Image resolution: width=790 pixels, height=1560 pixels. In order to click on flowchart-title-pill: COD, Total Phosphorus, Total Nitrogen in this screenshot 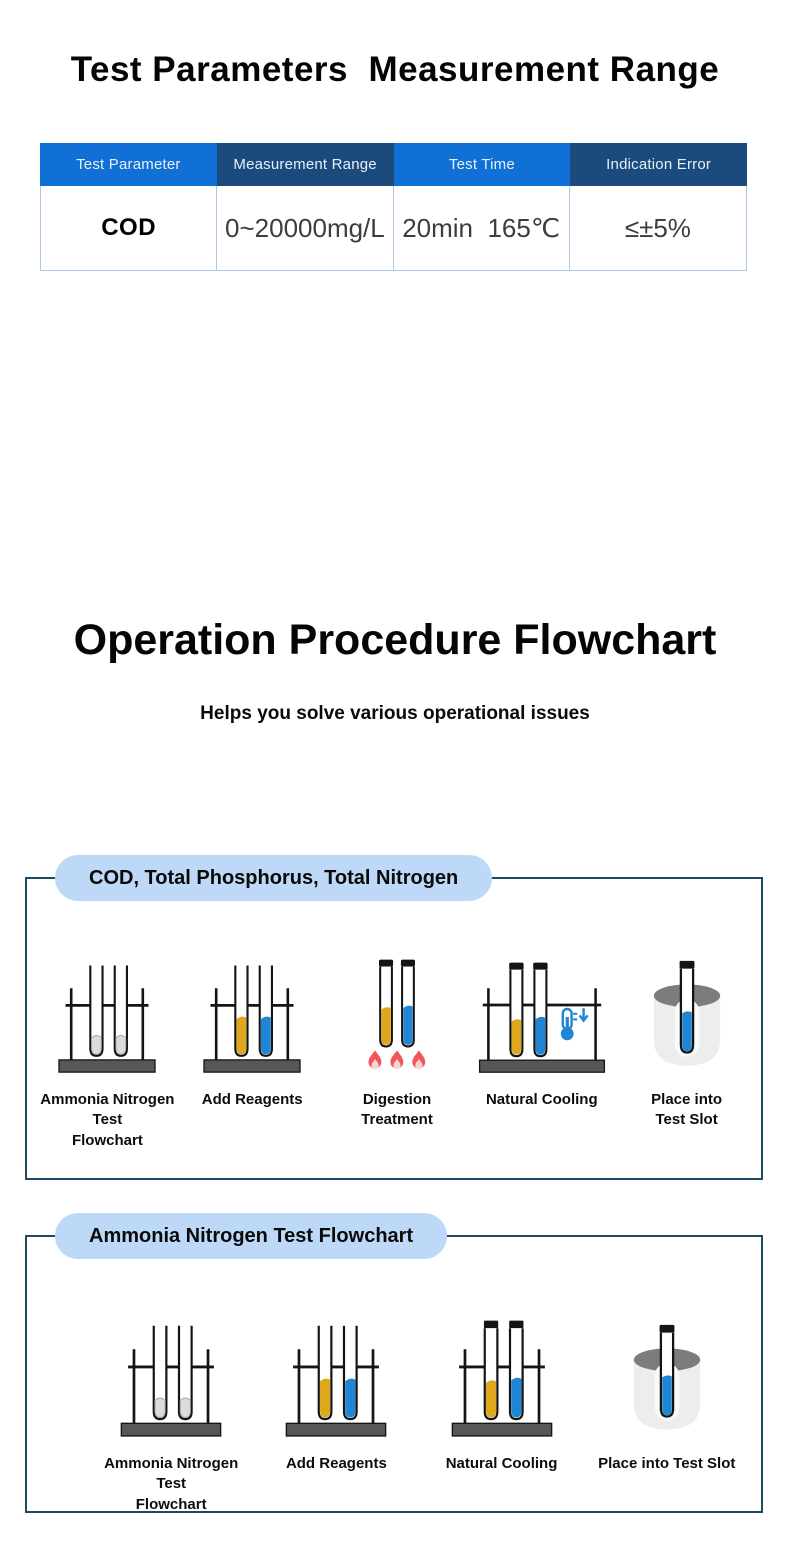, I will do `click(274, 878)`.